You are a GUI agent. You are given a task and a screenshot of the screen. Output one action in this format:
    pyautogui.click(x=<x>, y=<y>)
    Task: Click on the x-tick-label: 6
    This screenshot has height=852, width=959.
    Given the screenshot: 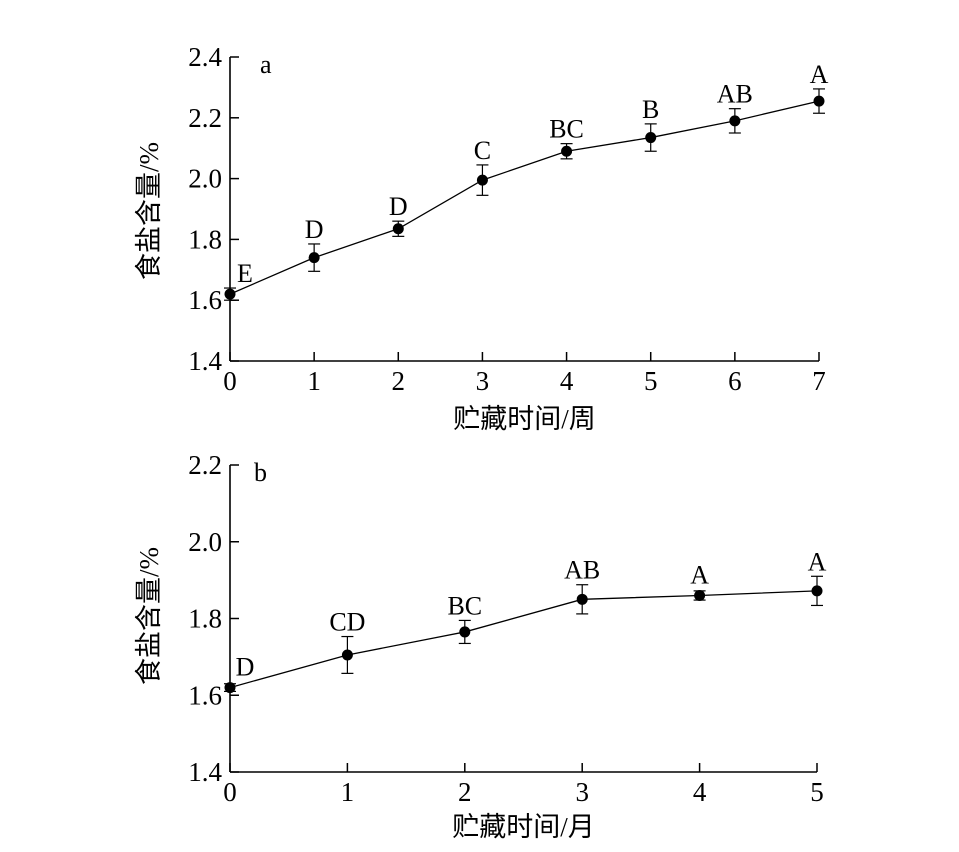 What is the action you would take?
    pyautogui.click(x=735, y=381)
    